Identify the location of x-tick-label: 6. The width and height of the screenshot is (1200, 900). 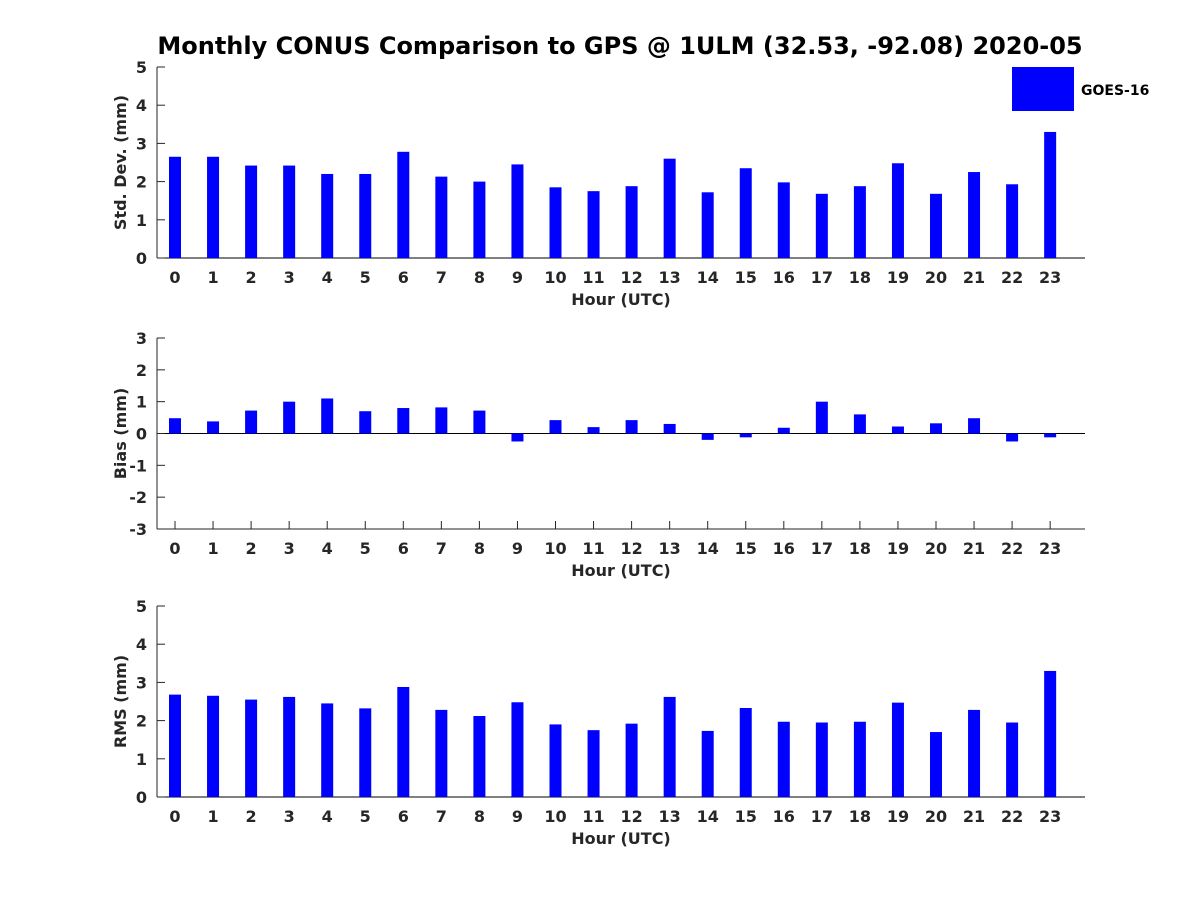
(403, 816).